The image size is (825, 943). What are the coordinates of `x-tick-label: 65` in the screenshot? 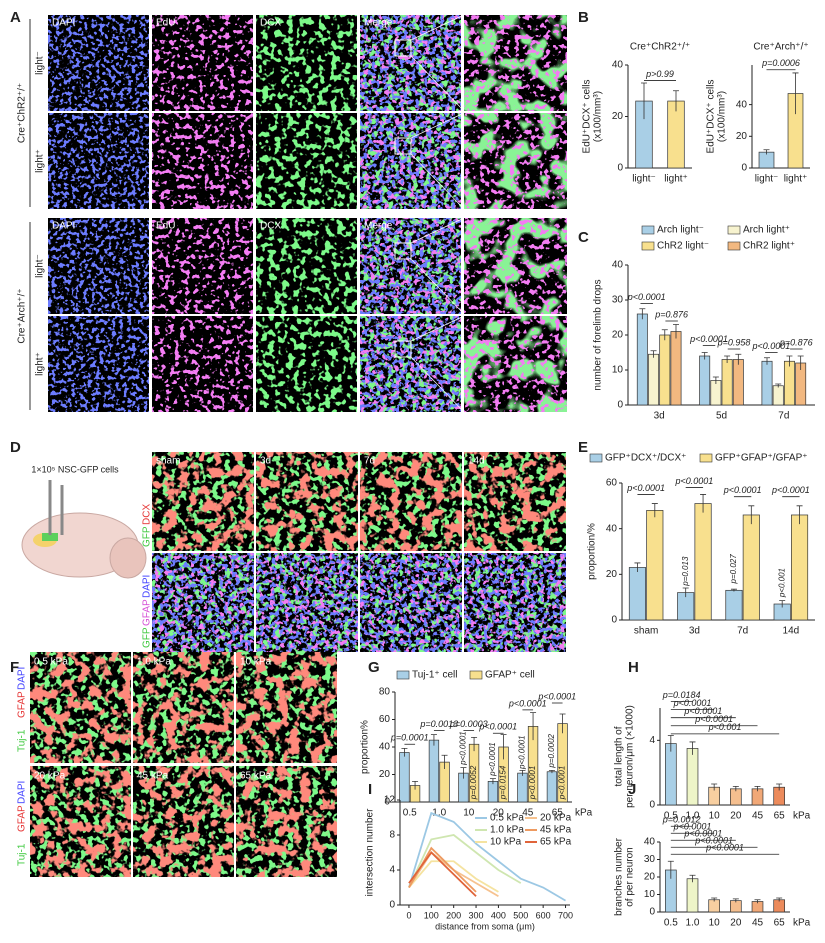 It's located at (780, 923).